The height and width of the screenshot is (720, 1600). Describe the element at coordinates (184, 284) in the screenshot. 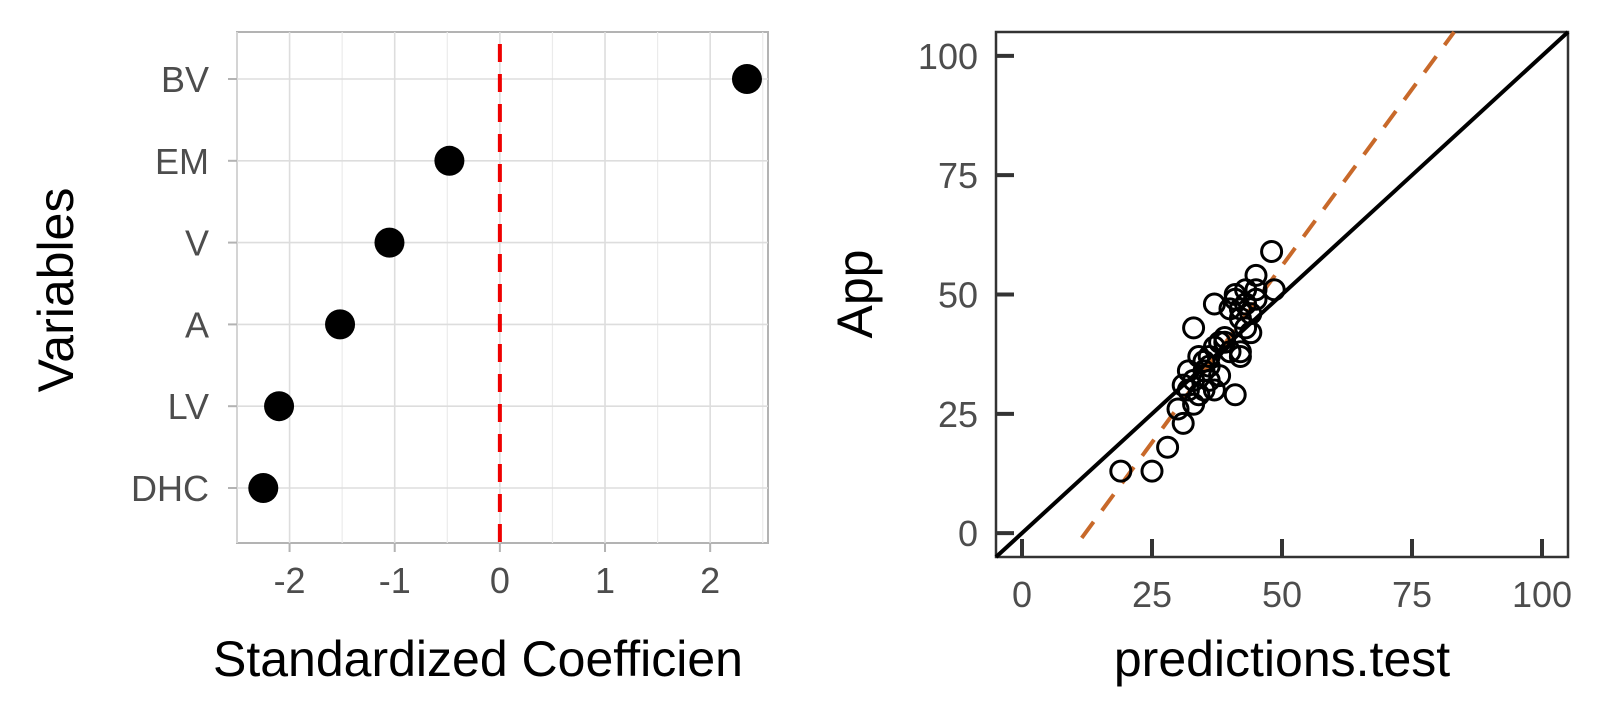

I see `y-axis-ticks-1: BV EM VA LV DHC` at that location.